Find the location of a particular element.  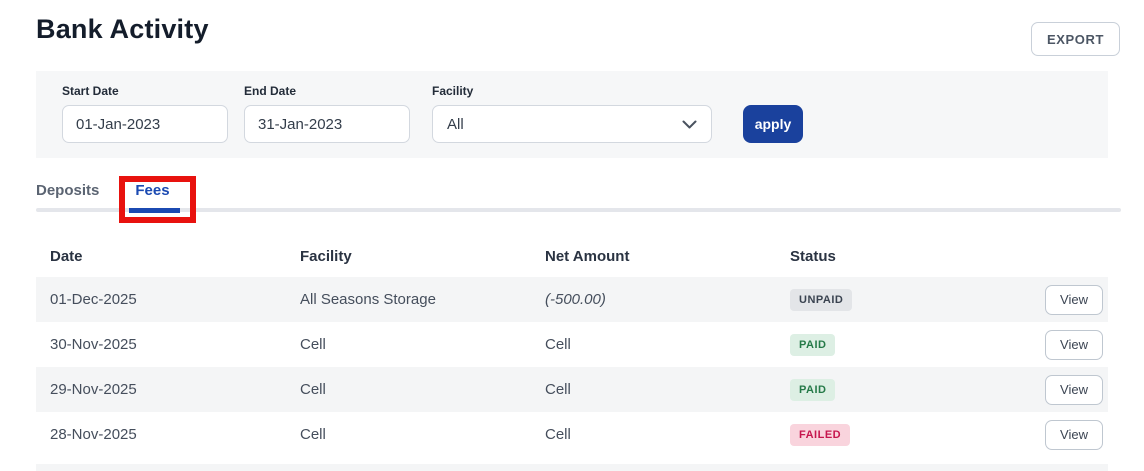

end-date-label: End Date is located at coordinates (270, 91).